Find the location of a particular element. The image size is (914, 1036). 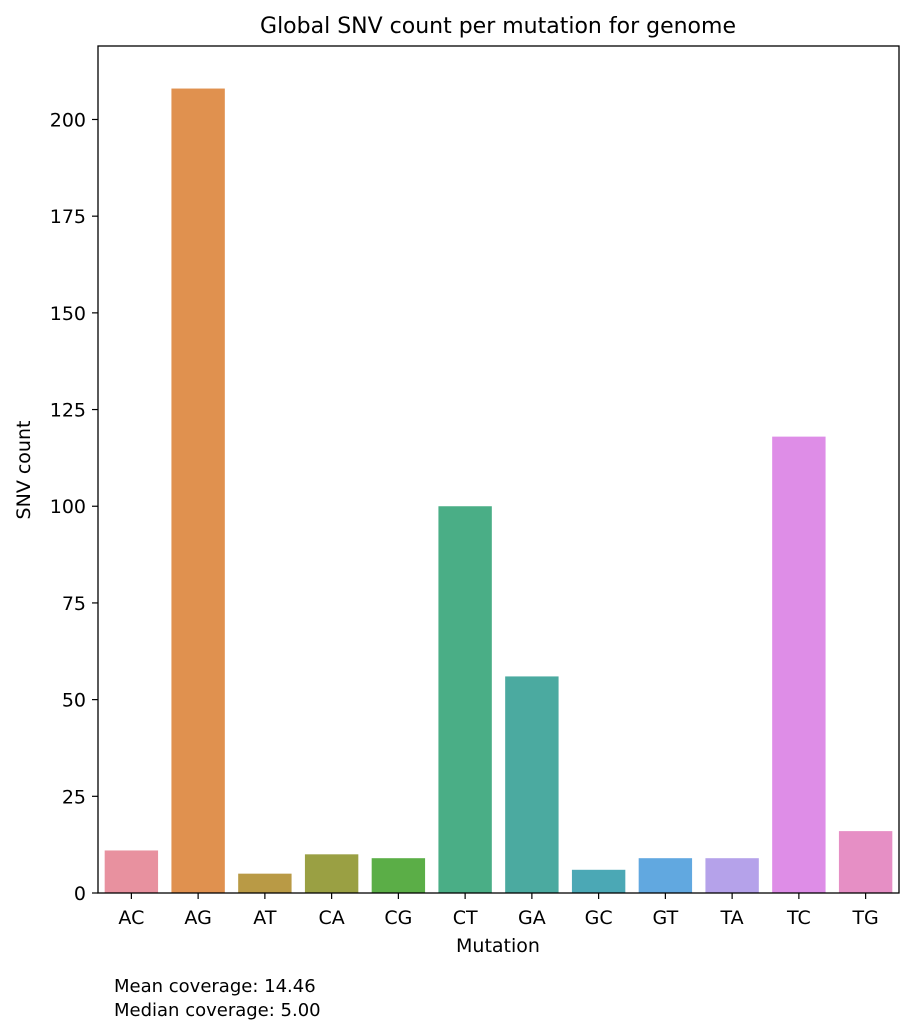

bar-gc is located at coordinates (598, 881).